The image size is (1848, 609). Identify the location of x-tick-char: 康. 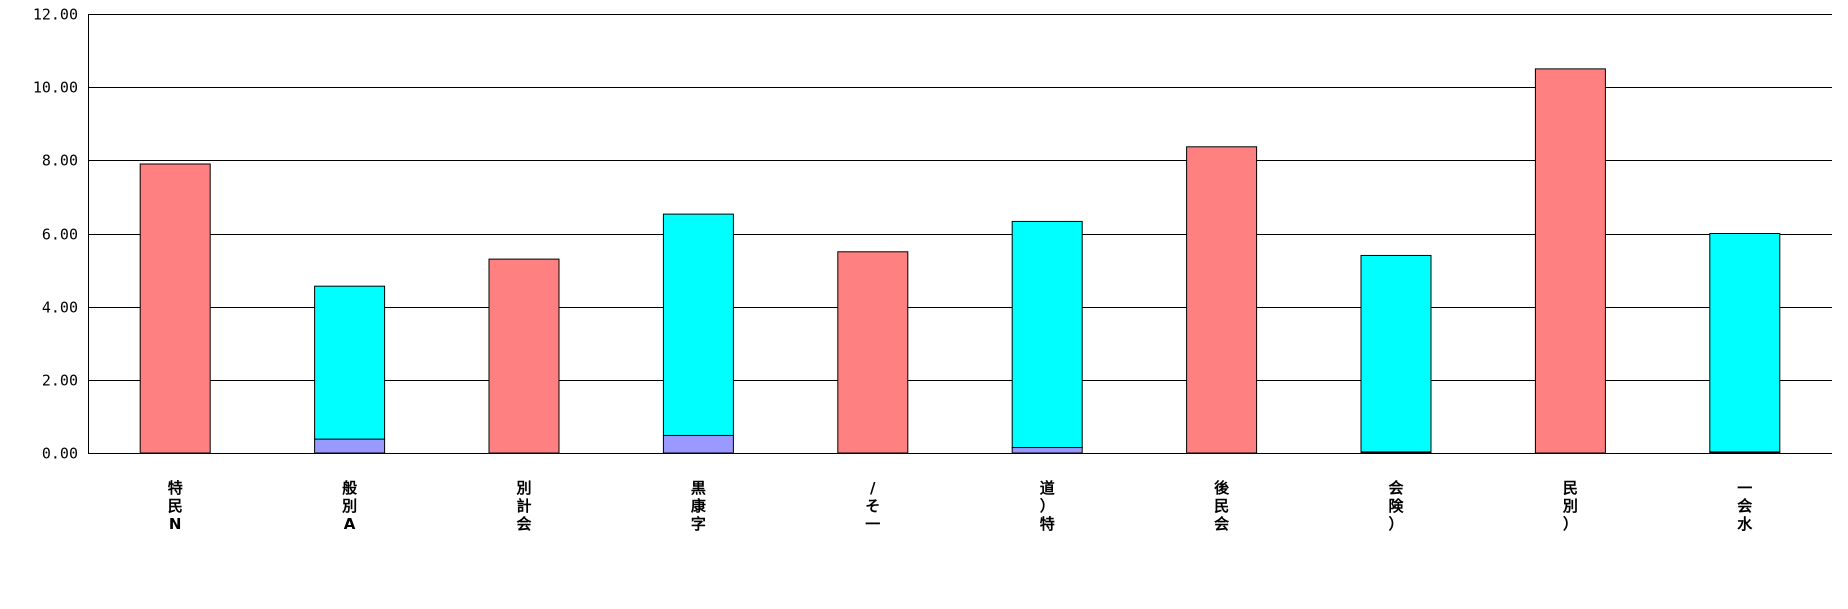
(699, 506).